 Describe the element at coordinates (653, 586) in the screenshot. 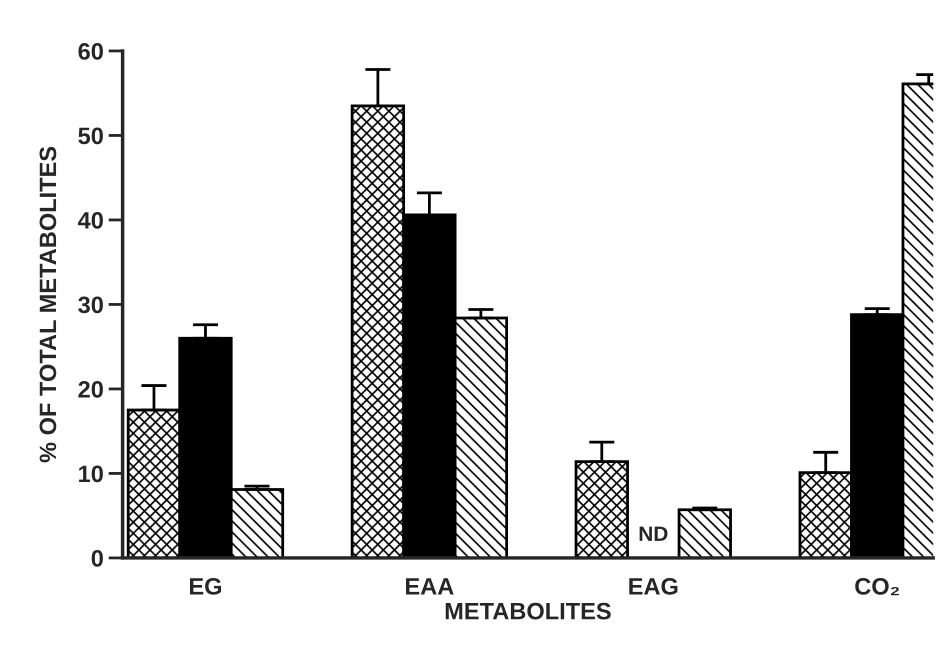

I see `x-tick-label: EAG` at that location.